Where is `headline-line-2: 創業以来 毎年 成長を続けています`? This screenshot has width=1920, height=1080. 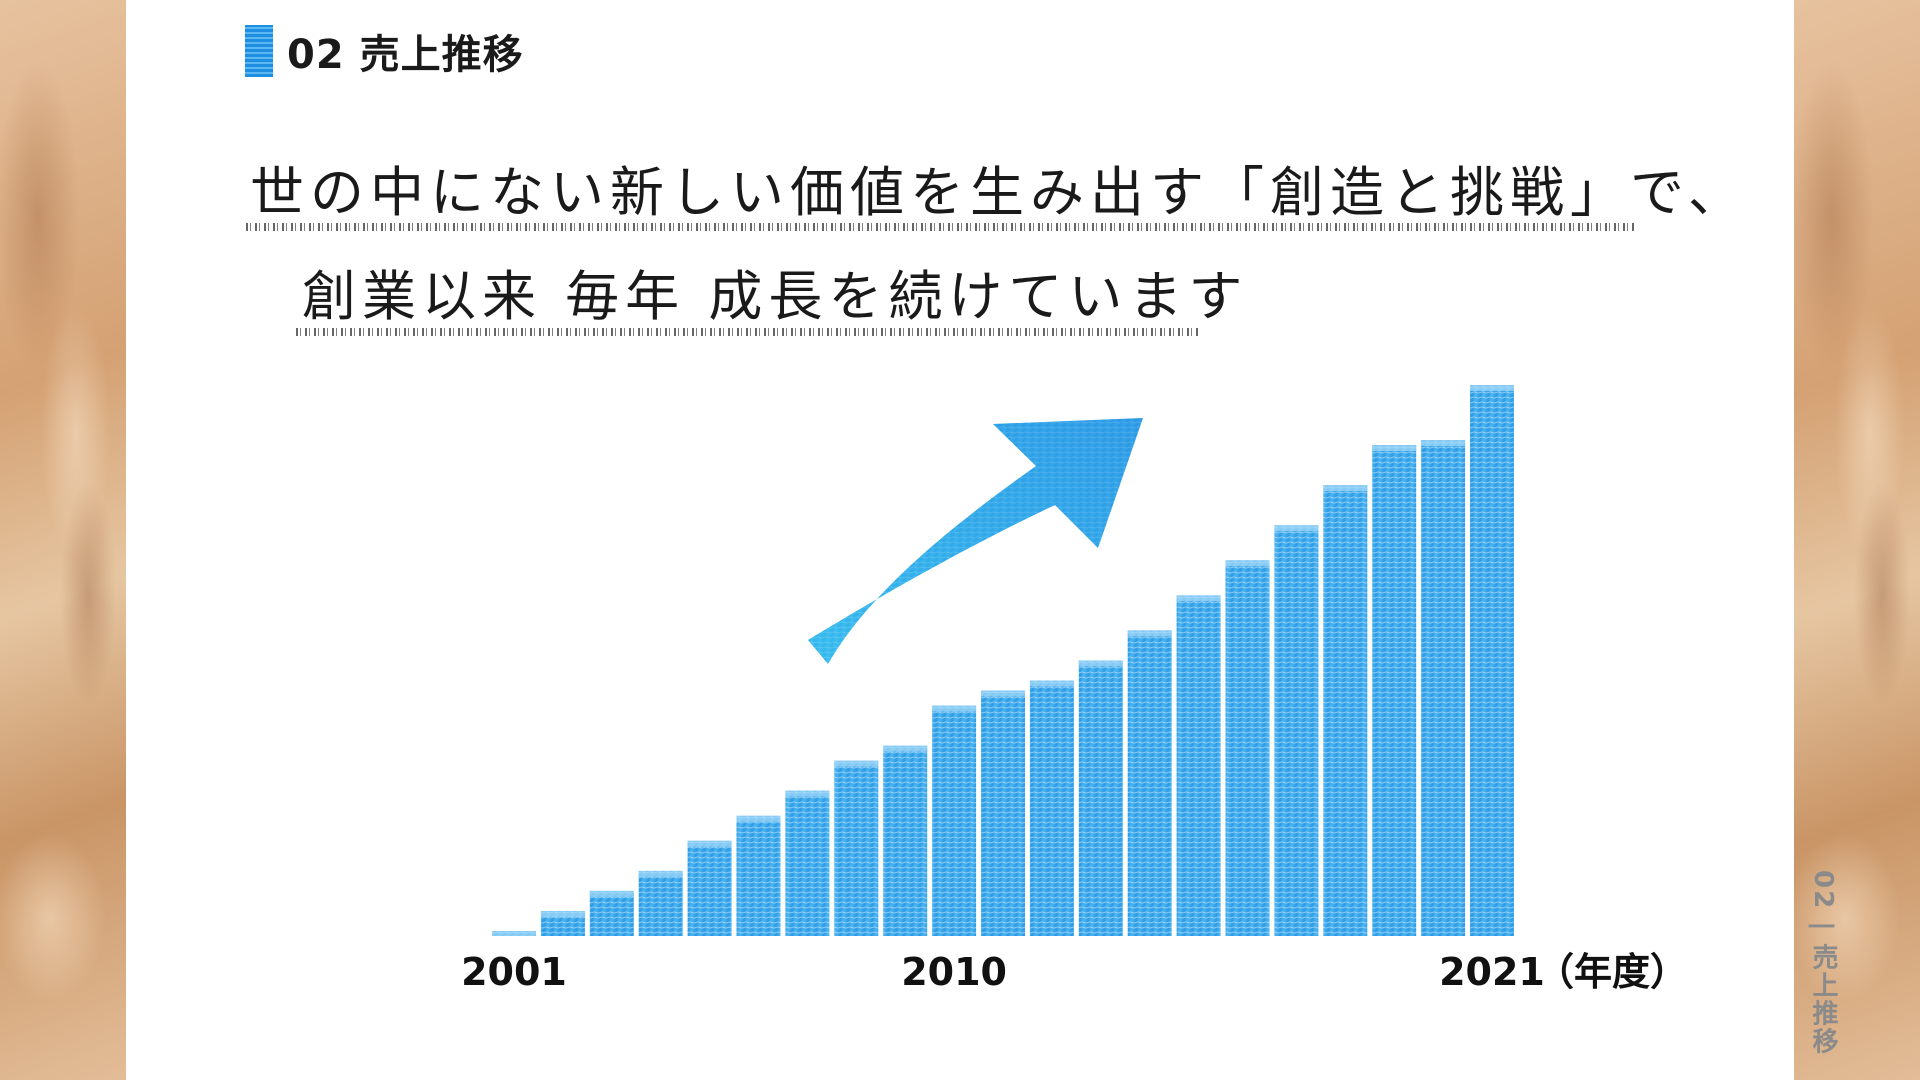 headline-line-2: 創業以来 毎年 成長を続けています is located at coordinates (775, 296).